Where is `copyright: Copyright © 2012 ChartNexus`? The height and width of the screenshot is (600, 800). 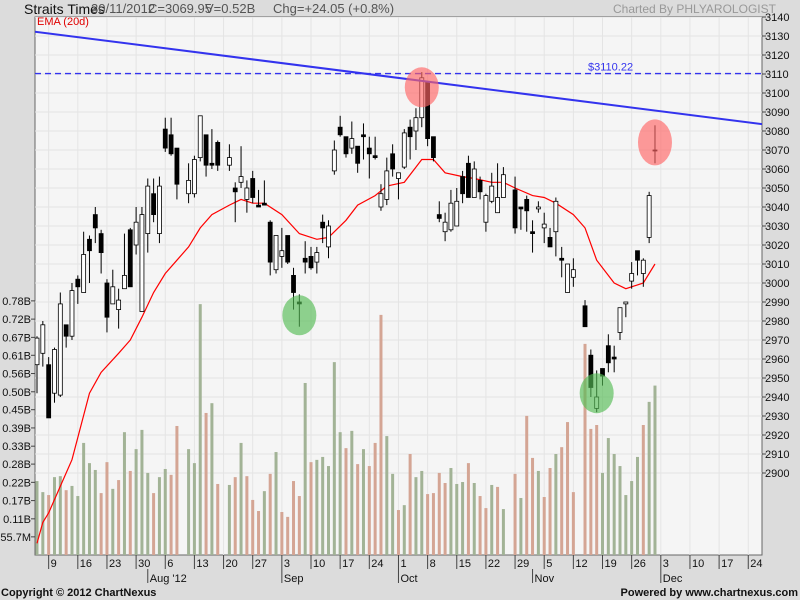 copyright: Copyright © 2012 ChartNexus is located at coordinates (79, 593).